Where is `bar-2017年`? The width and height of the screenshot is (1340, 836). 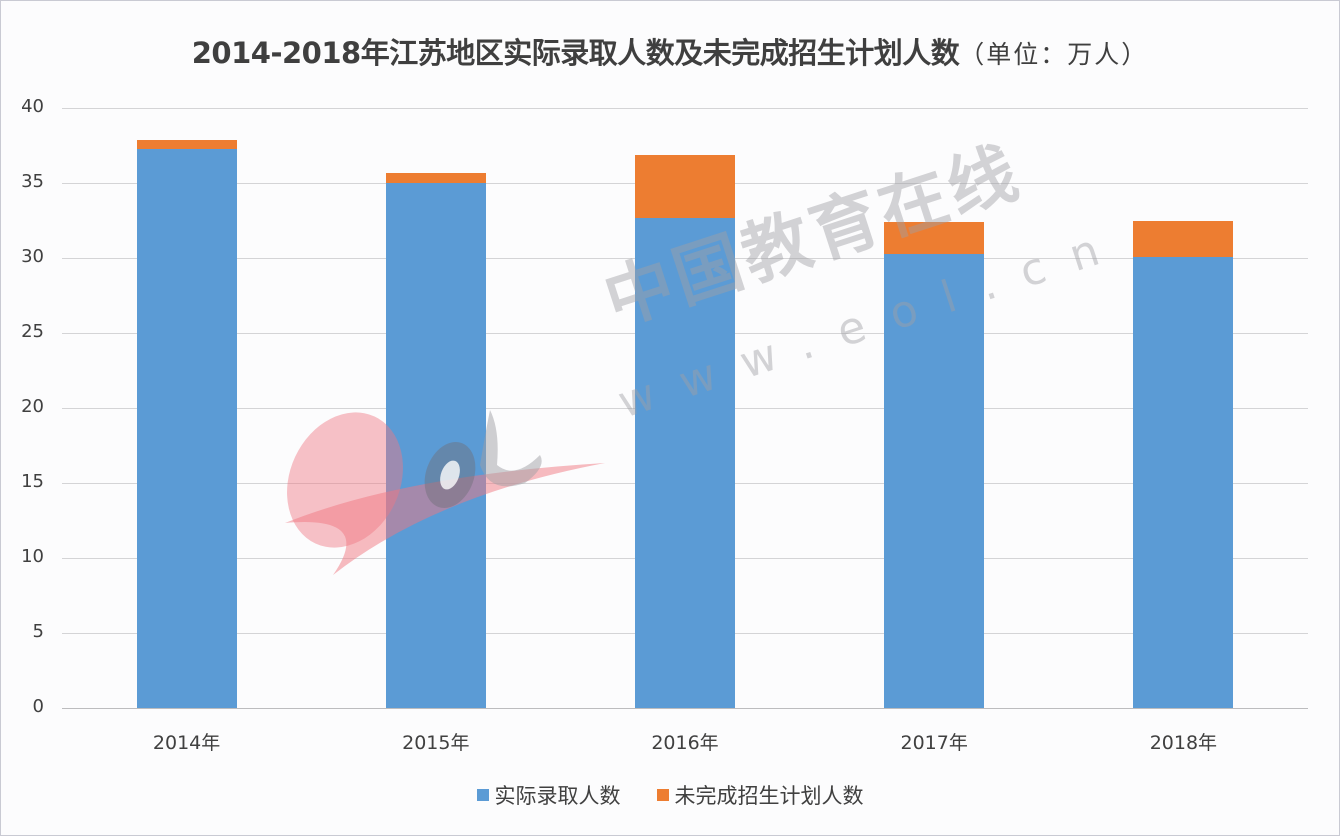
bar-2017年 is located at coordinates (934, 408).